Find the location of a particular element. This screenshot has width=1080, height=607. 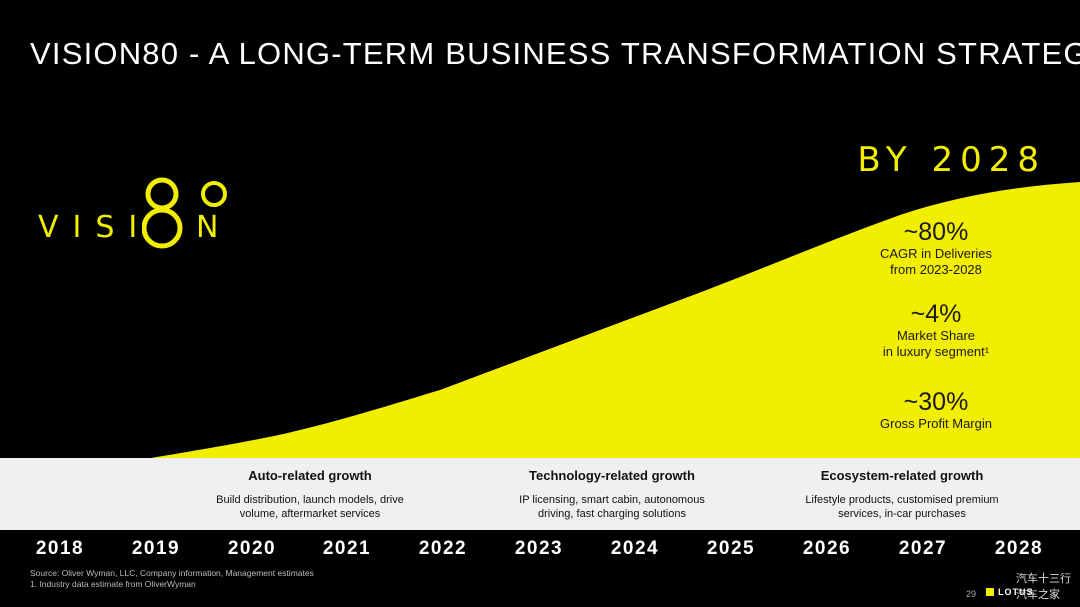

watermark-line: 汽车之家 is located at coordinates (1038, 595).